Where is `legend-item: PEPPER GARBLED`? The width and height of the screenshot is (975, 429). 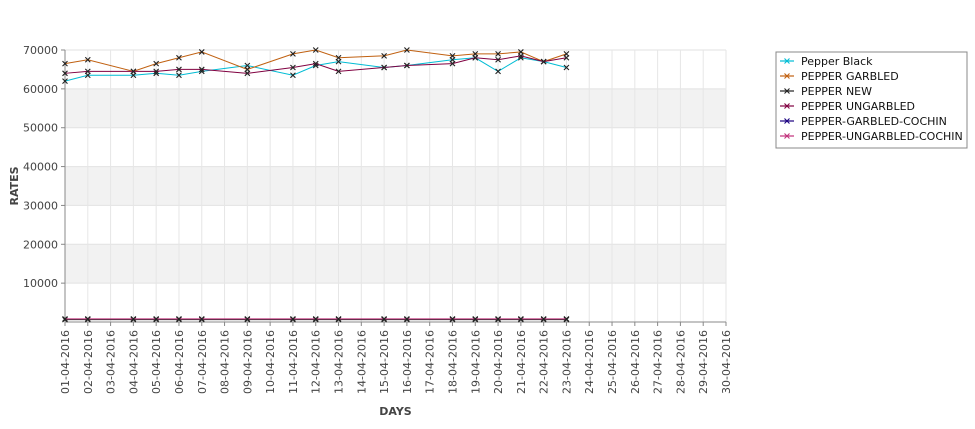 legend-item: PEPPER GARBLED is located at coordinates (839, 76).